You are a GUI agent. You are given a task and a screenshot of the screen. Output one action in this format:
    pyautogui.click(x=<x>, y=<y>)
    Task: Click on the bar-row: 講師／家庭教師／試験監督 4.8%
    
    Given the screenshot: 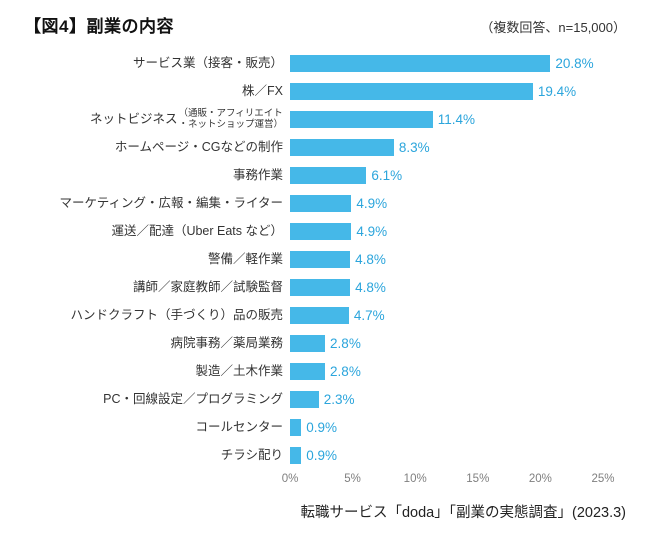 What is the action you would take?
    pyautogui.click(x=325, y=287)
    